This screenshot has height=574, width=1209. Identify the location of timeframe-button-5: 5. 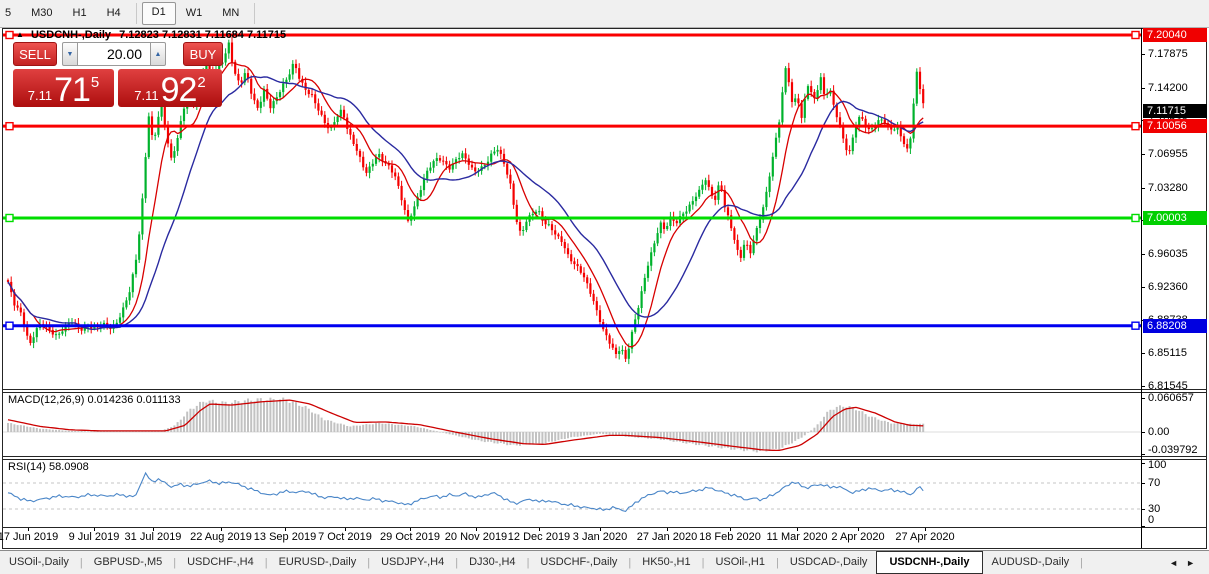
(8, 13).